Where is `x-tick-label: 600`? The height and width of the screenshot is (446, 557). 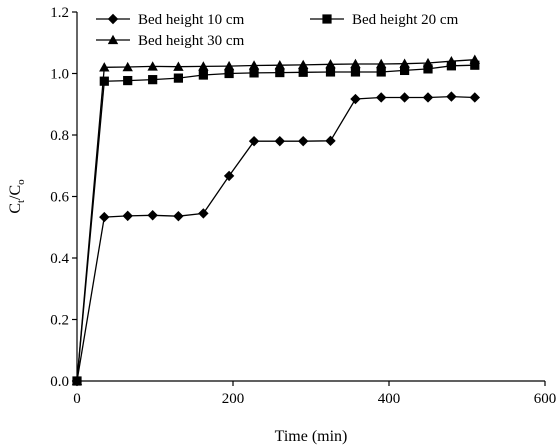 x-tick-label: 600 is located at coordinates (545, 399).